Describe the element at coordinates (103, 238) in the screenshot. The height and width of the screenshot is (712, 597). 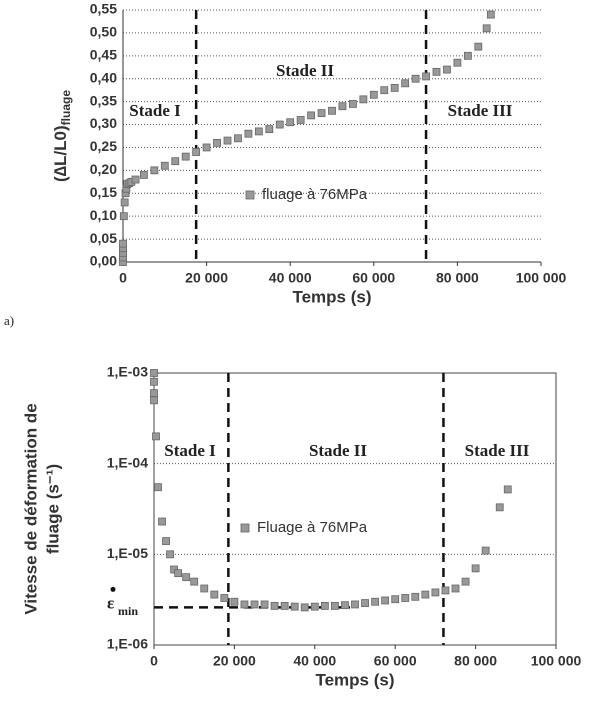
I see `y-tick-label: 0,05` at that location.